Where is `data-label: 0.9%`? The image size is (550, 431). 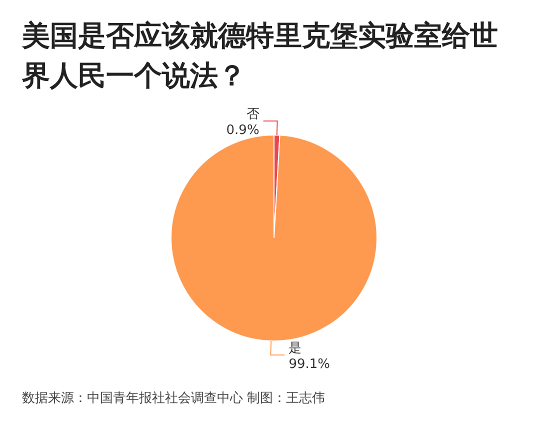
data-label: 0.9% is located at coordinates (243, 130).